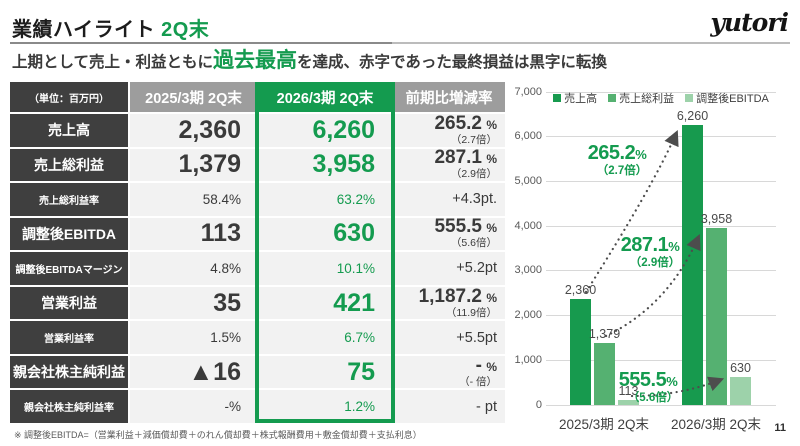 Image resolution: width=800 pixels, height=446 pixels. Describe the element at coordinates (449, 199) in the screenshot. I see `value-change: +4.3pt.` at that location.